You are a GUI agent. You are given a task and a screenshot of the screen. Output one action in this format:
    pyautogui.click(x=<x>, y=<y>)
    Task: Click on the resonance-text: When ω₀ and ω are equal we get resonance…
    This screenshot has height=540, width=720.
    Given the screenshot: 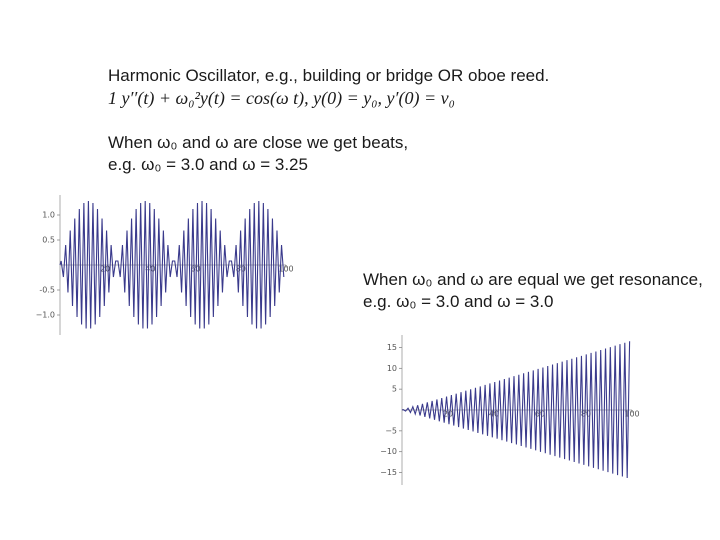 What is the action you would take?
    pyautogui.click(x=533, y=279)
    